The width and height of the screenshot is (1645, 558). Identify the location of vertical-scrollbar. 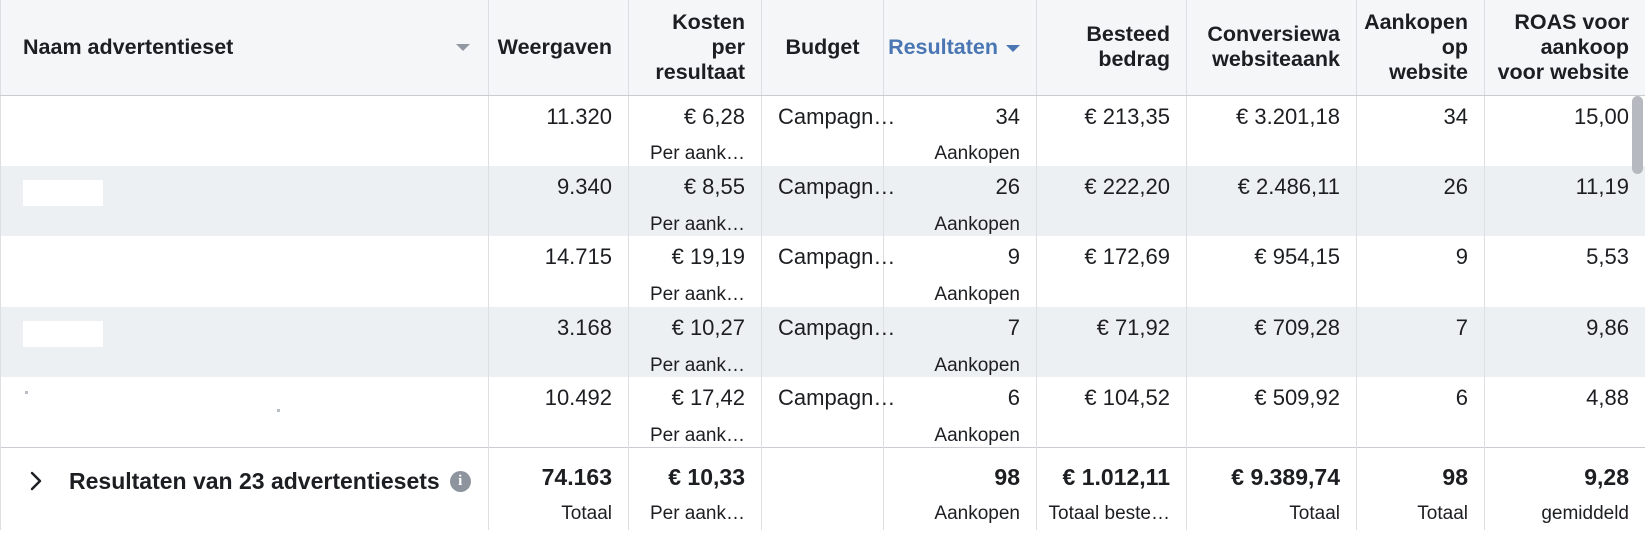
(1637, 276).